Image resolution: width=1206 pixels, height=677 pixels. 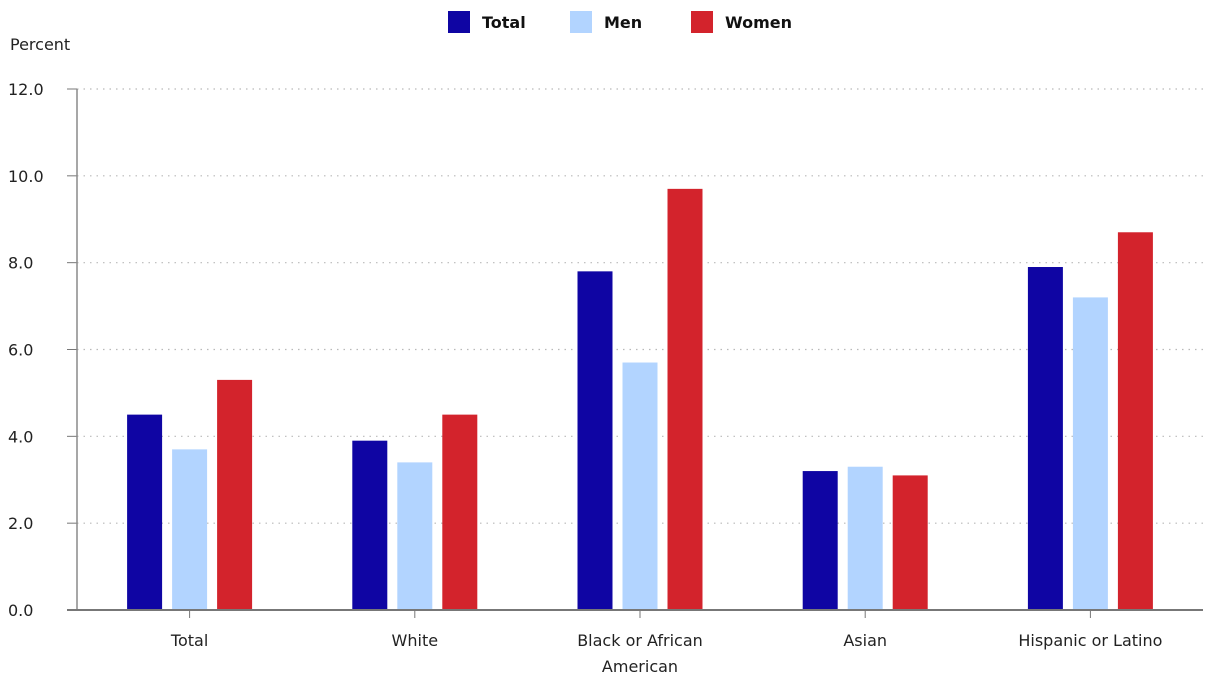 I want to click on legend-label-women: Women, so click(x=758, y=22).